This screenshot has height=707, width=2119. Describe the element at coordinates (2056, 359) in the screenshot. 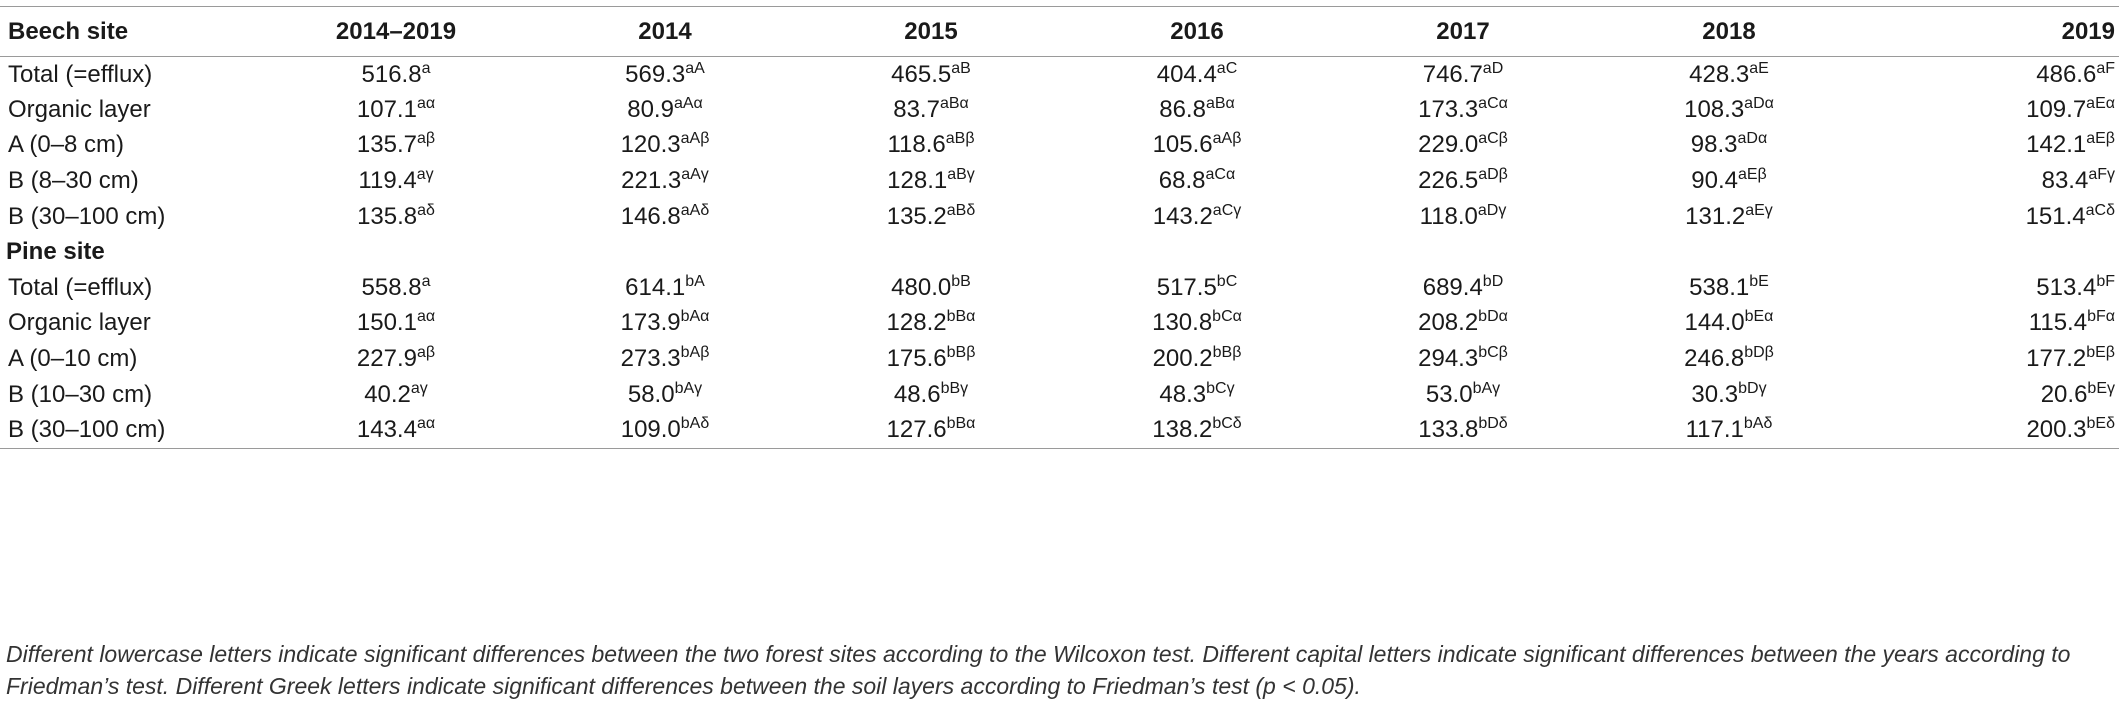

I see `cell-value: 177.2` at that location.